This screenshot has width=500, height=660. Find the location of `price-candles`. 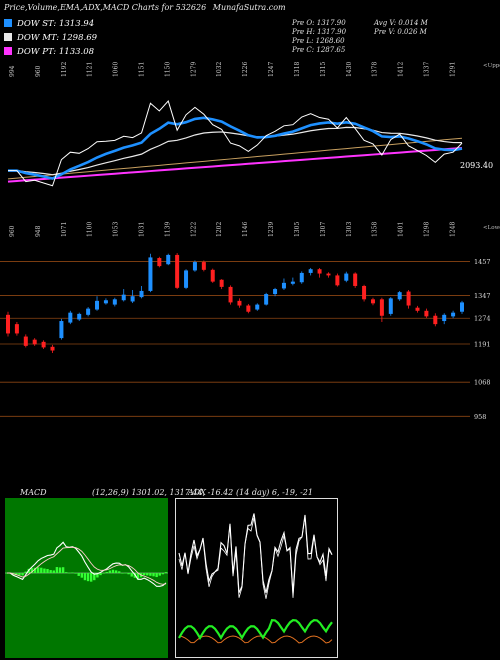

price-candles is located at coordinates (235, 303).